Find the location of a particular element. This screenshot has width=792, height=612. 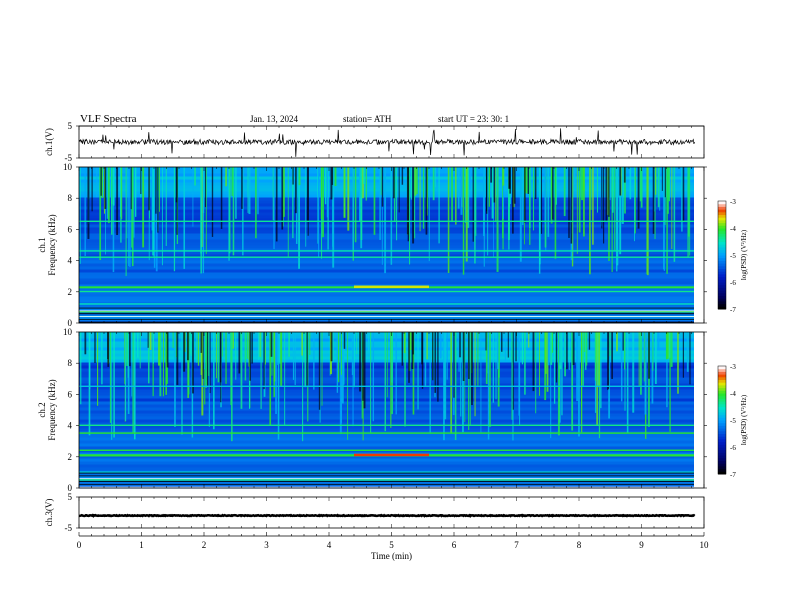

y-tick-label: 2 is located at coordinates (70, 457).